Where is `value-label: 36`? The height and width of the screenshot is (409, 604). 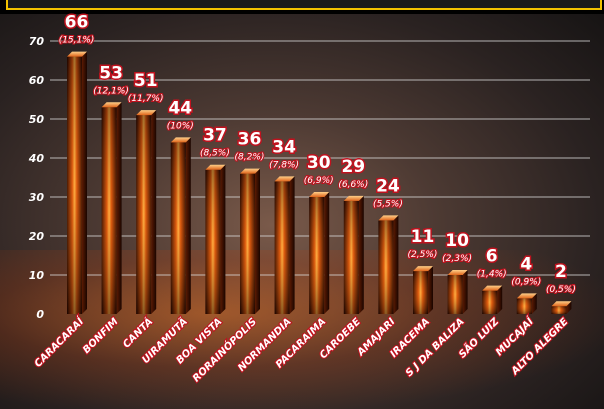
value-label: 36 is located at coordinates (250, 140).